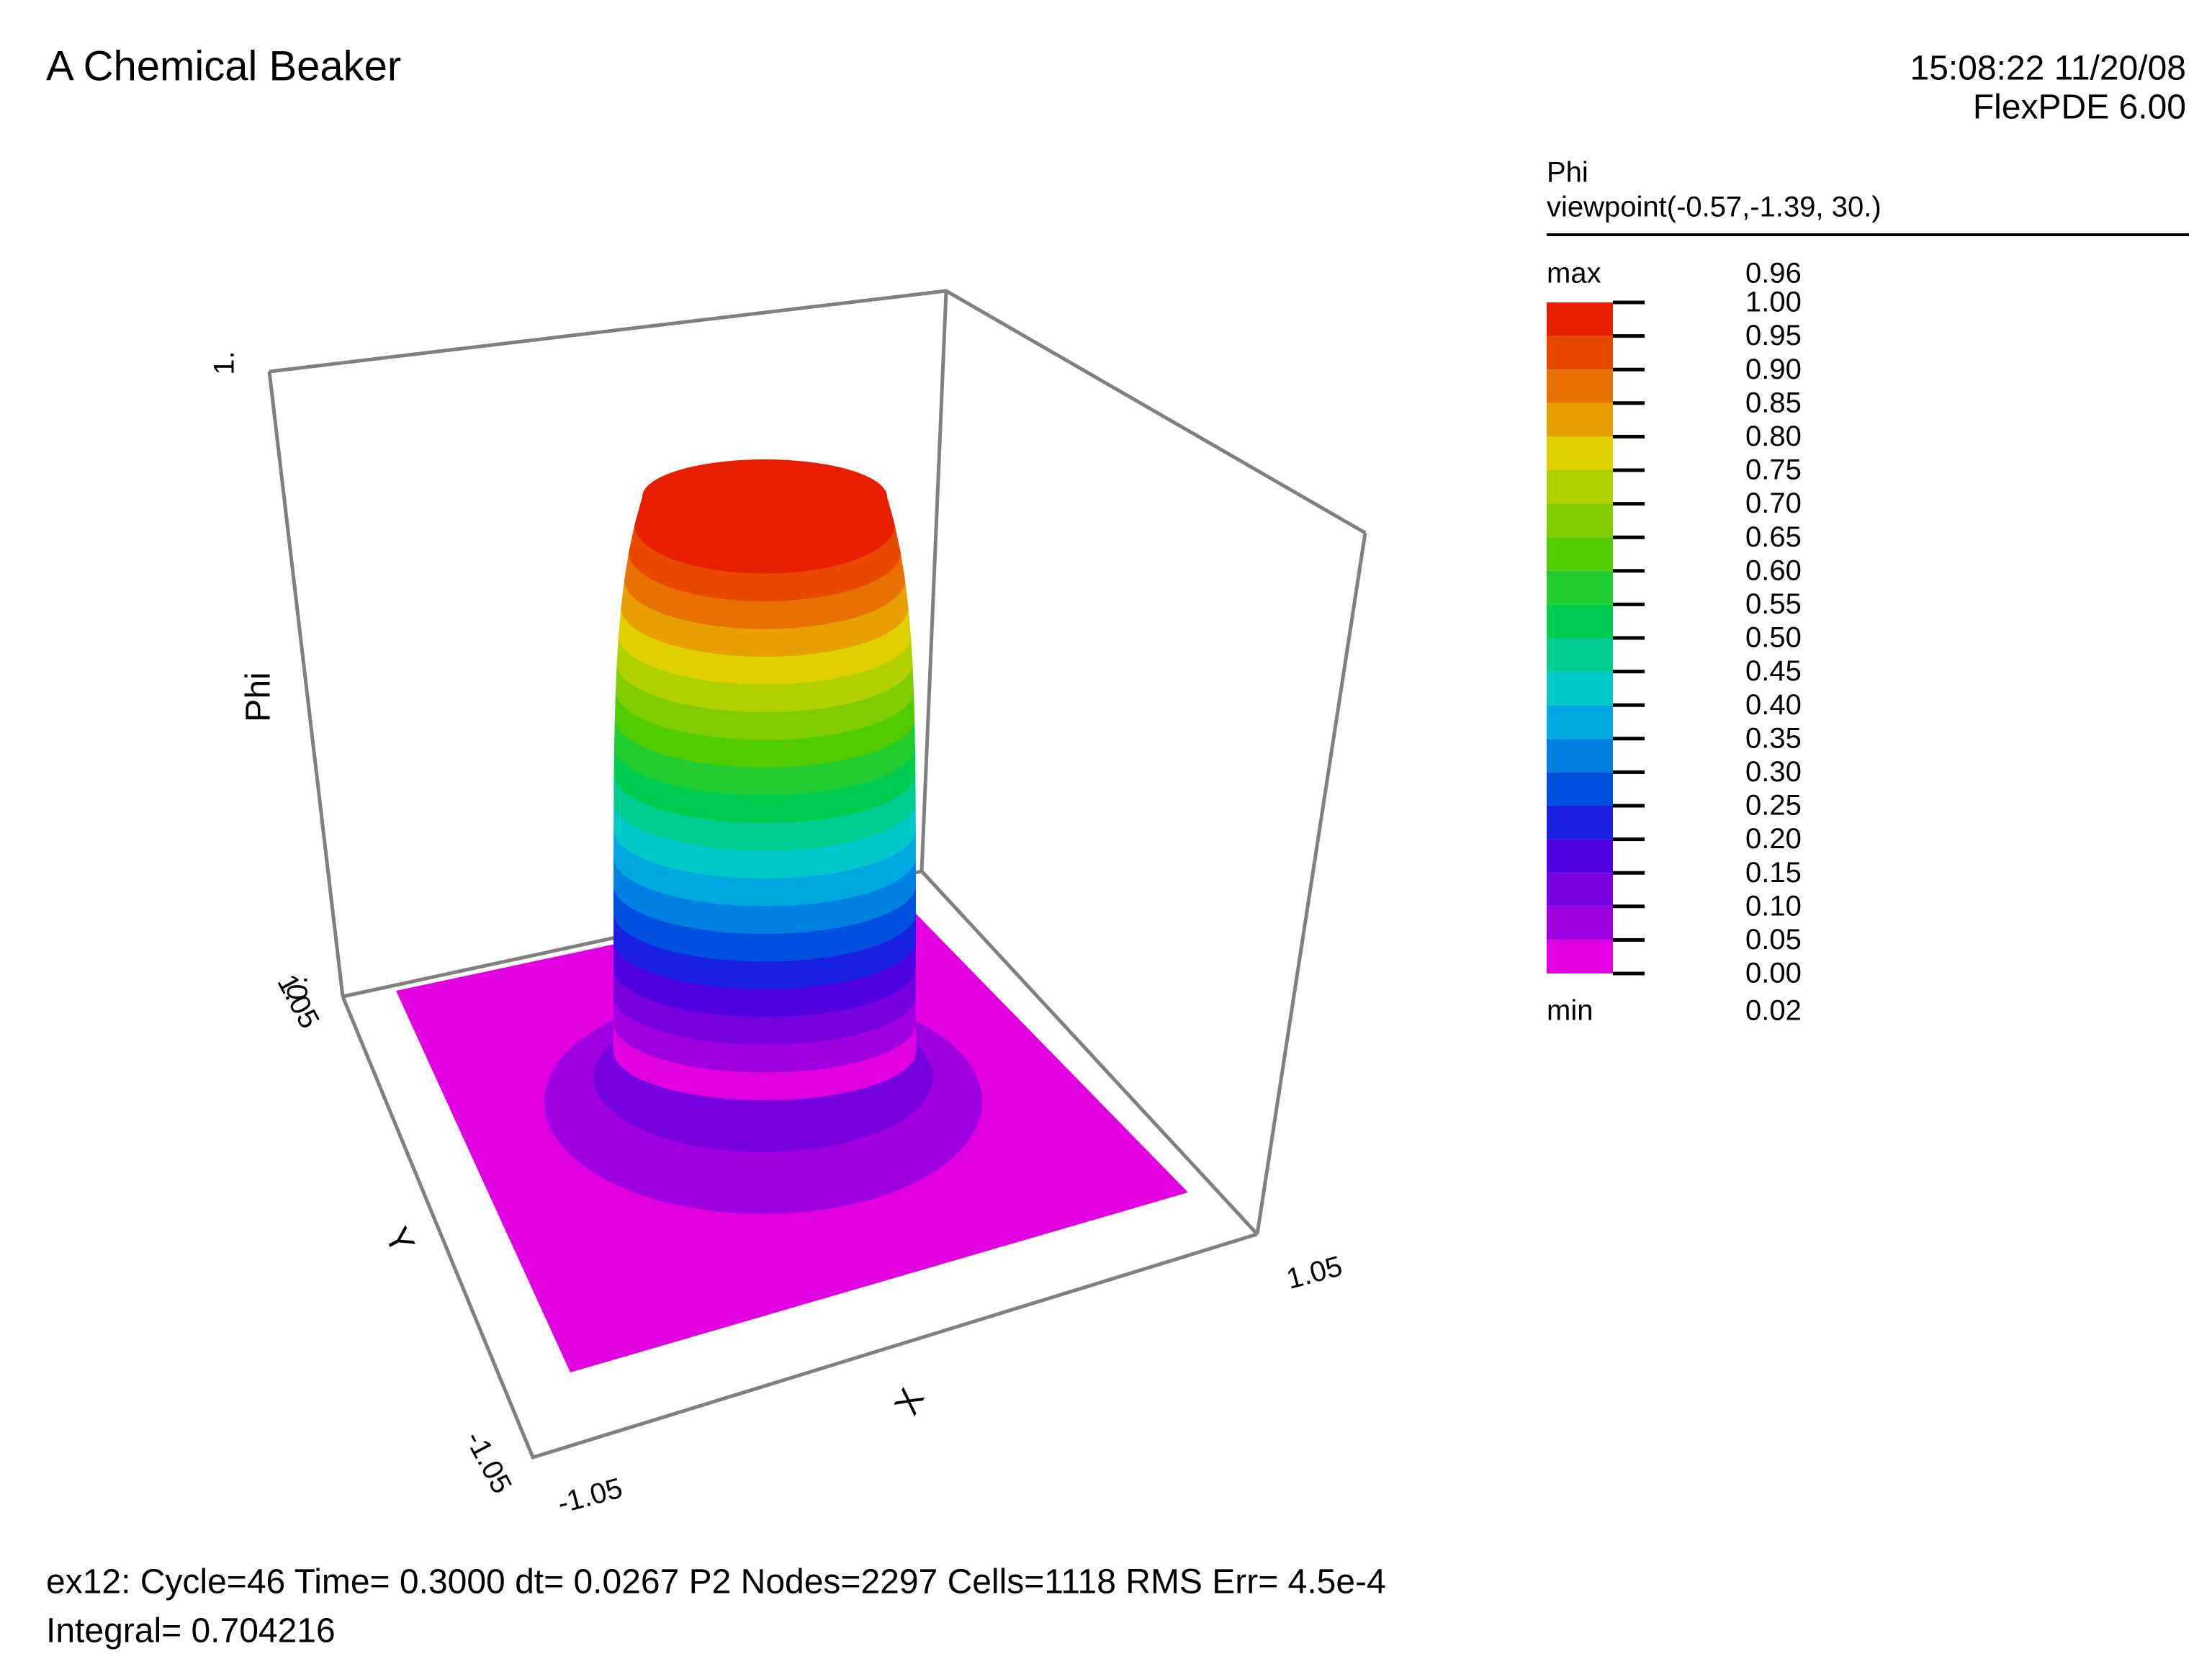 This screenshot has width=2212, height=1659. Describe the element at coordinates (1773, 436) in the screenshot. I see `legend-label: 0.80` at that location.